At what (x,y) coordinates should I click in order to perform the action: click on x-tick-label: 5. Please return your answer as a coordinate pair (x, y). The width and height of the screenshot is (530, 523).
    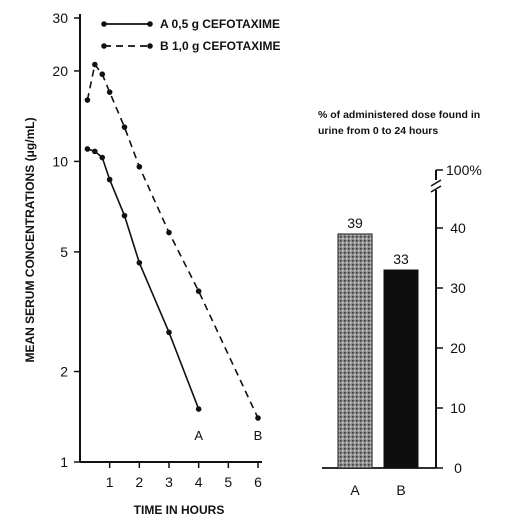
    Looking at the image, I should click on (228, 482).